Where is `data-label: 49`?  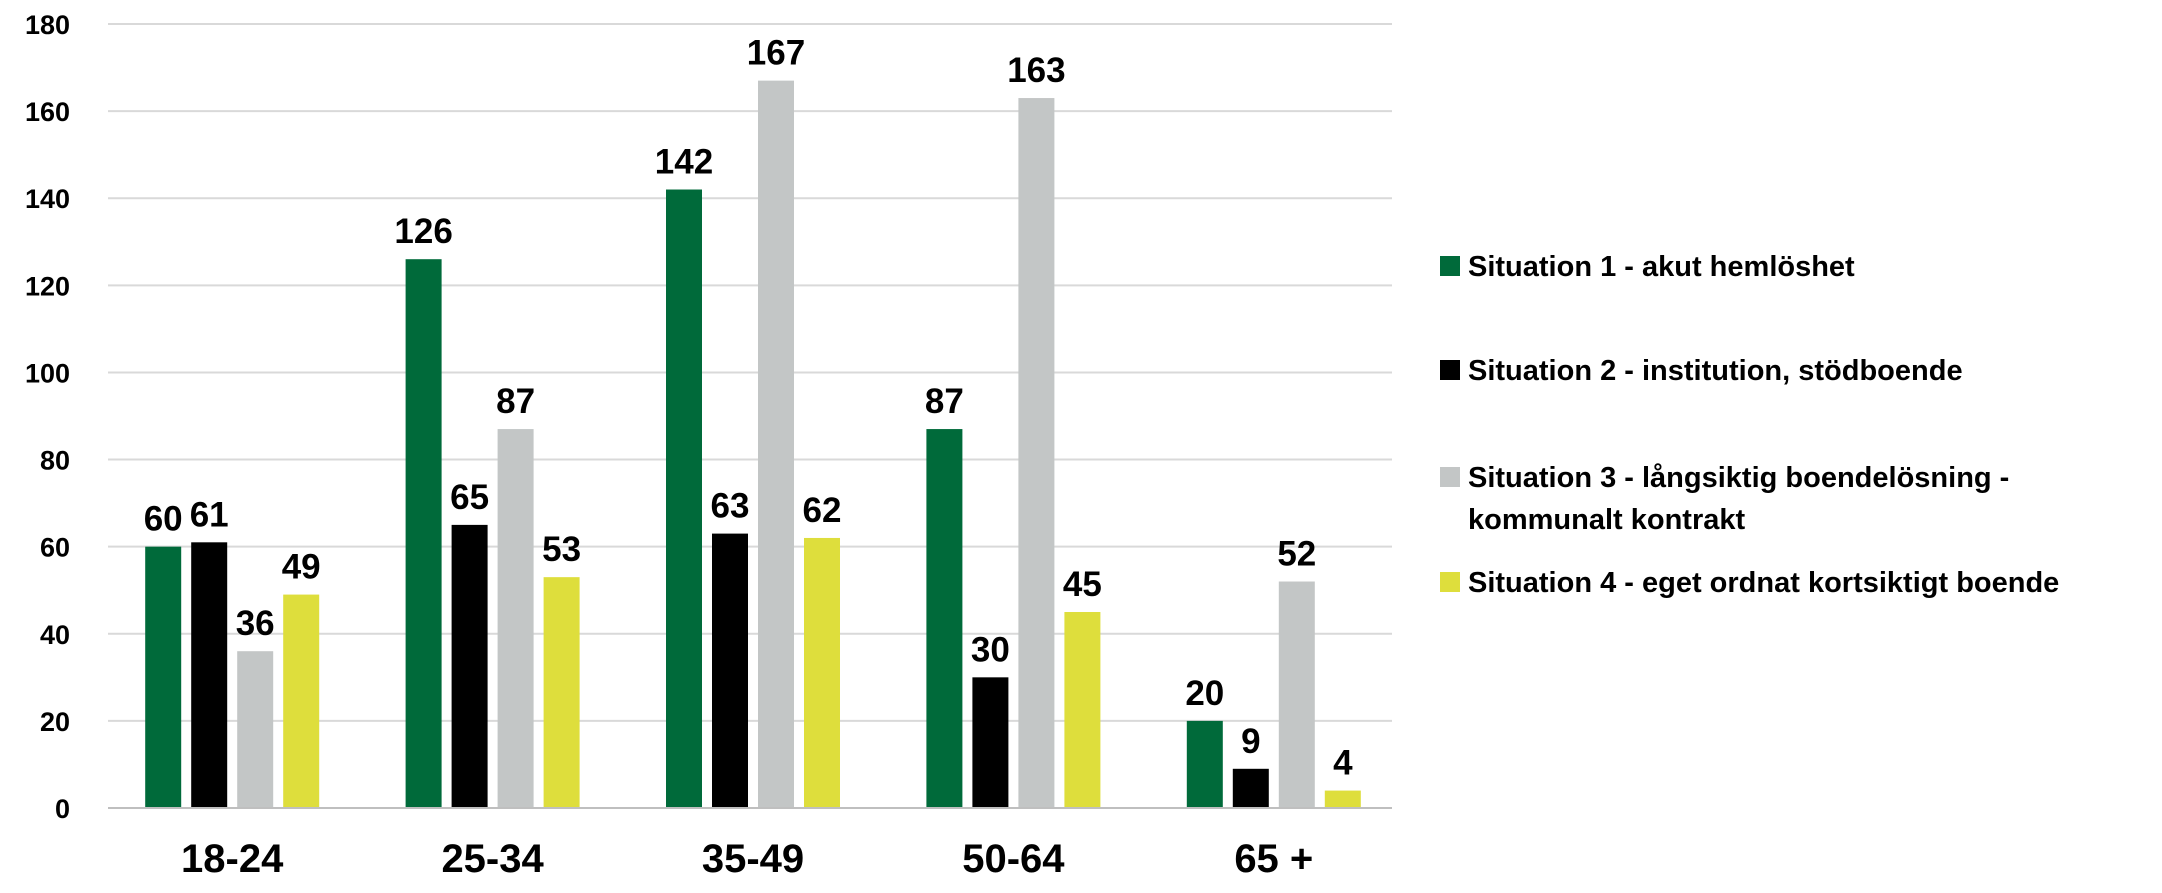
data-label: 49 is located at coordinates (301, 567).